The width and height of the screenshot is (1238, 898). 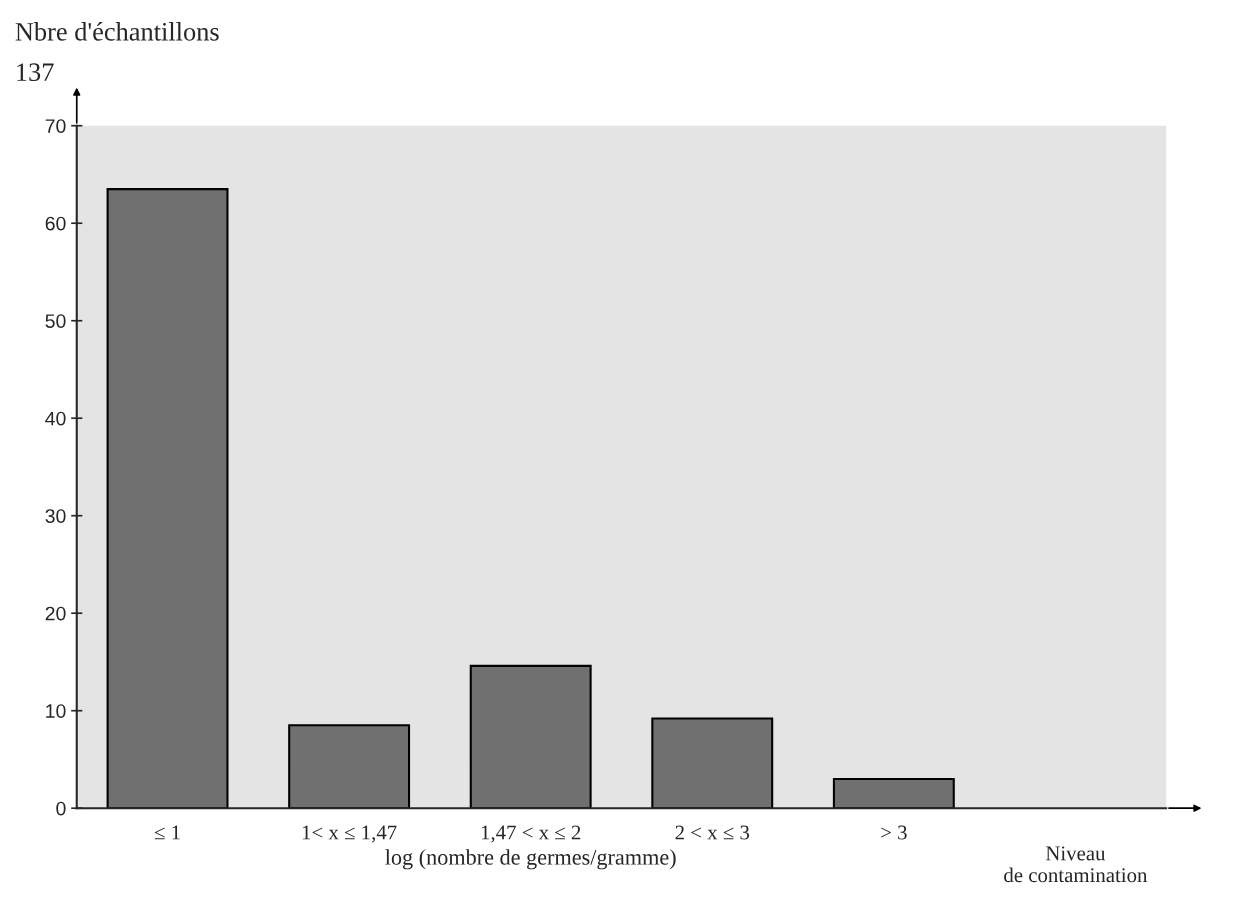 I want to click on x-axis-title: log (nombre de germes/gramme), so click(x=530, y=859).